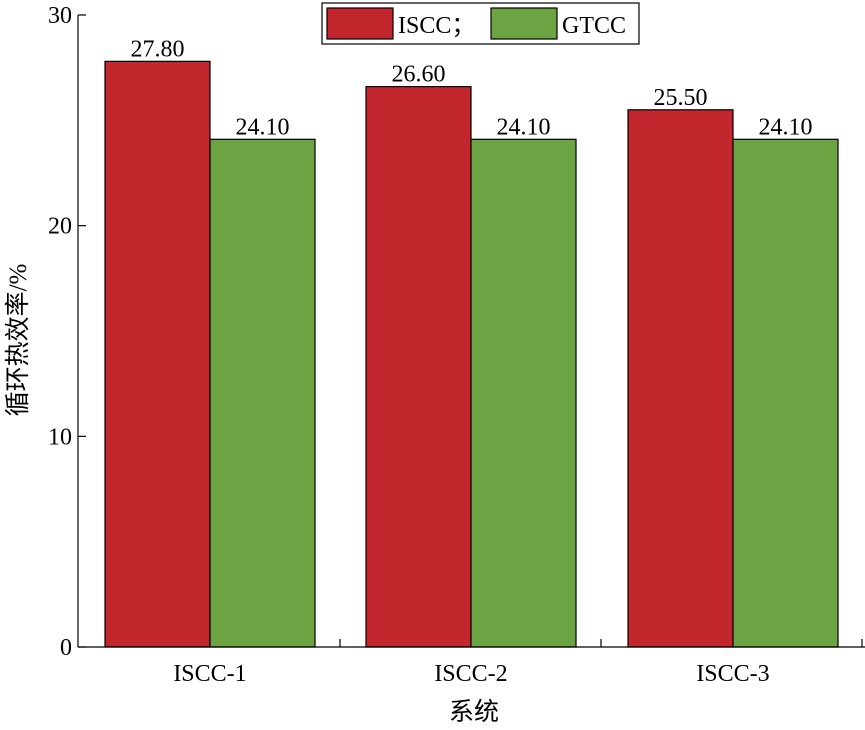  Describe the element at coordinates (60, 16) in the screenshot. I see `y-tick-label-30: 30` at that location.